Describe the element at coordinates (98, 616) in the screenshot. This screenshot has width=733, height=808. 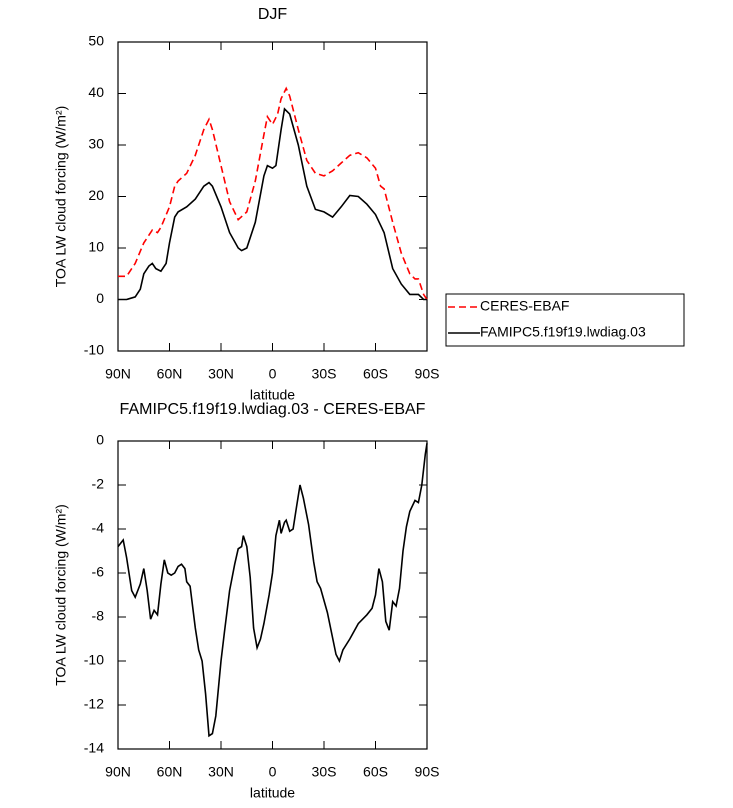
I see `y-tick-label: -8` at that location.